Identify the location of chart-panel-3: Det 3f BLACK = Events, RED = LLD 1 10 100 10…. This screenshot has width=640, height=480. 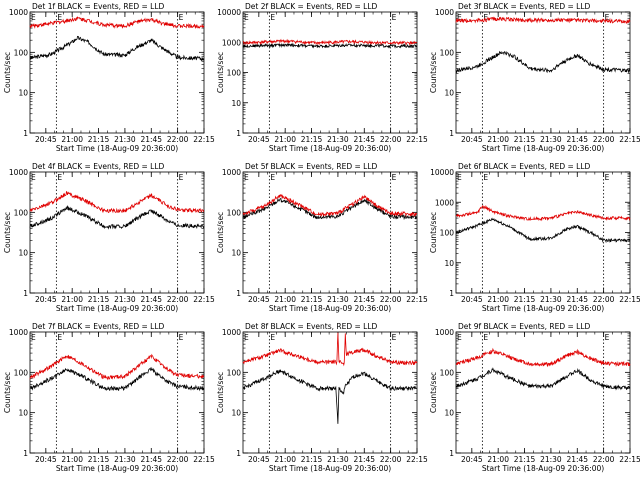
(534, 77).